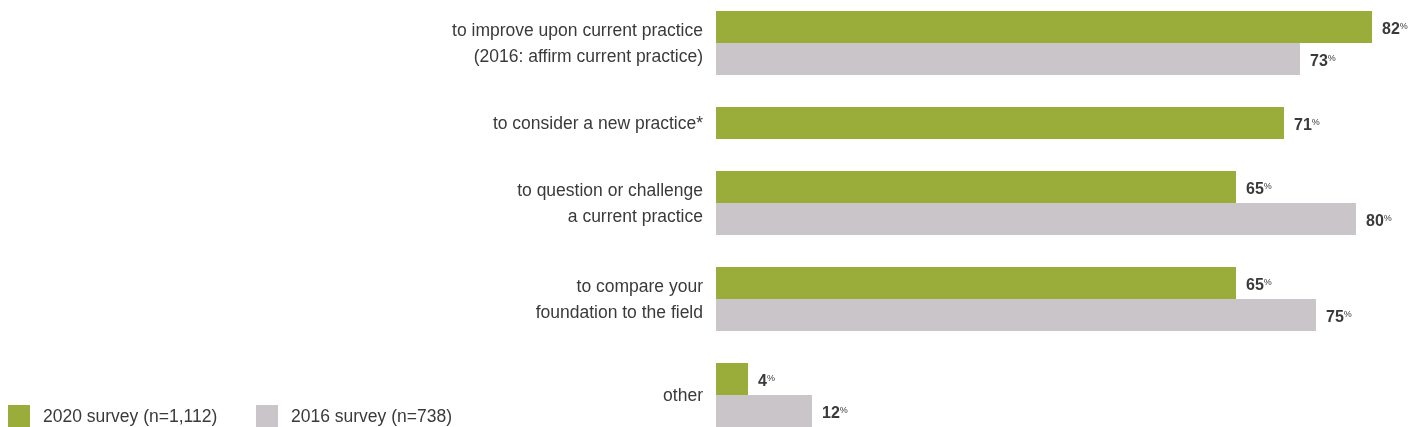 The image size is (1427, 427). What do you see at coordinates (1379, 220) in the screenshot?
I see `data-label: 80$^{%}$` at bounding box center [1379, 220].